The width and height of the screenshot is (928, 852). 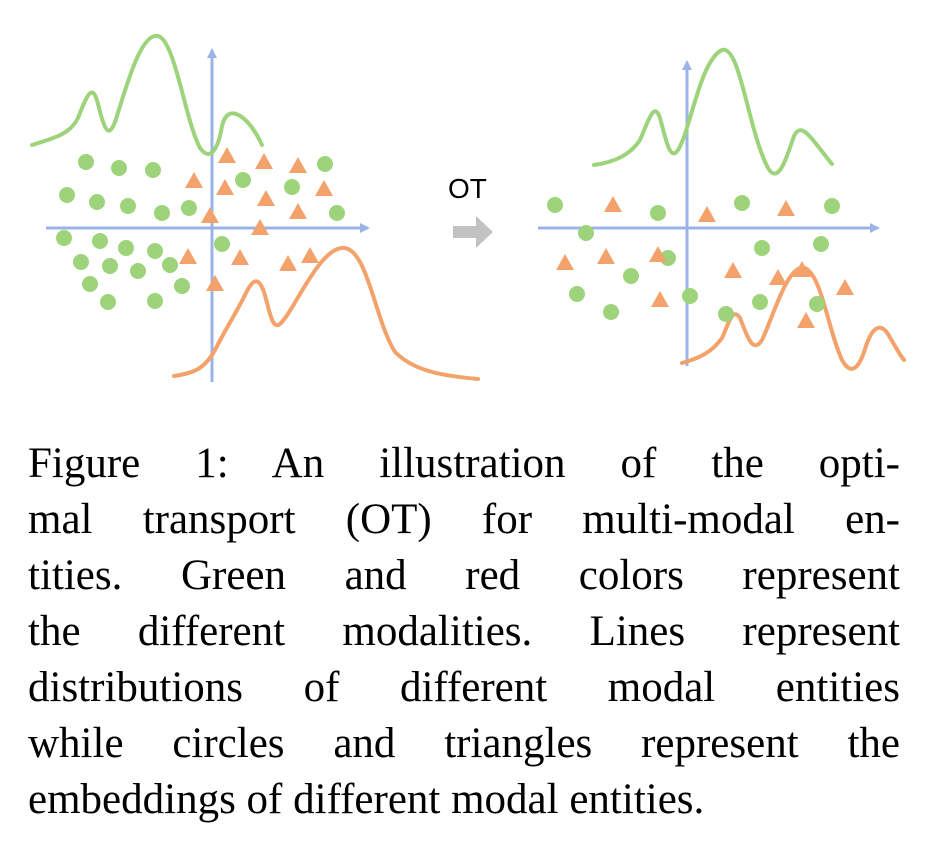 I want to click on caption-line: mal transport (OT) for multi-modal en-, so click(x=464, y=519).